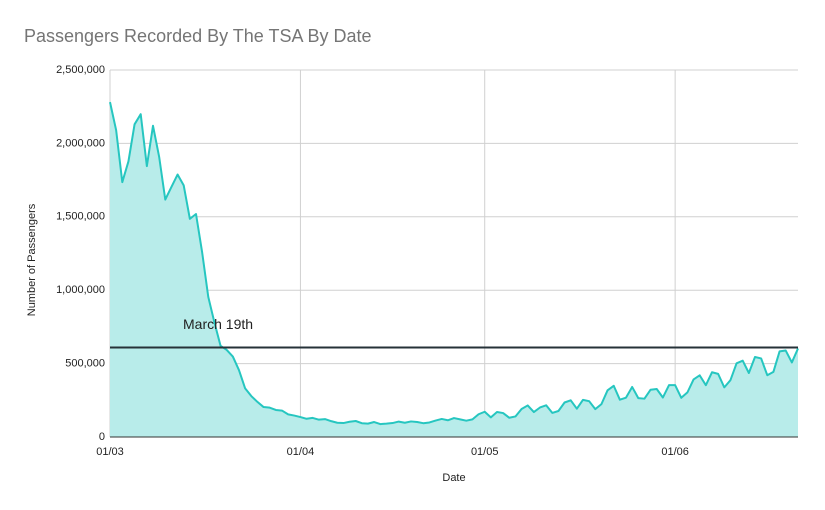 This screenshot has width=825, height=510. What do you see at coordinates (218, 324) in the screenshot?
I see `annotation: March 19th` at bounding box center [218, 324].